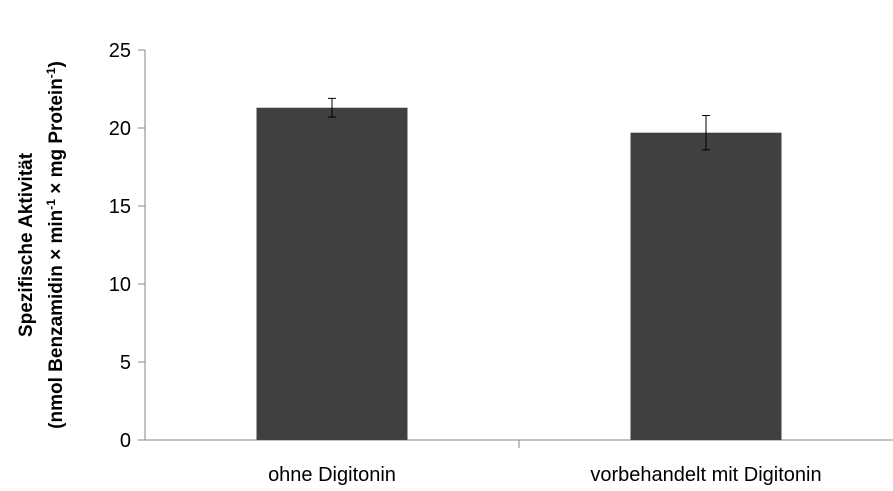  What do you see at coordinates (545, 475) in the screenshot?
I see `x-tick-labels: ohne Digitonin vorbehandelt mit Digitonin` at bounding box center [545, 475].